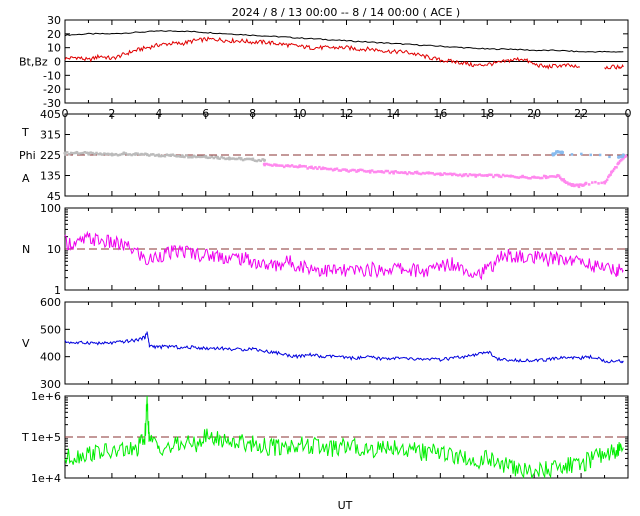 The image size is (640, 516). Describe the element at coordinates (52, 75) in the screenshot. I see `y-tick-label: -10` at that location.